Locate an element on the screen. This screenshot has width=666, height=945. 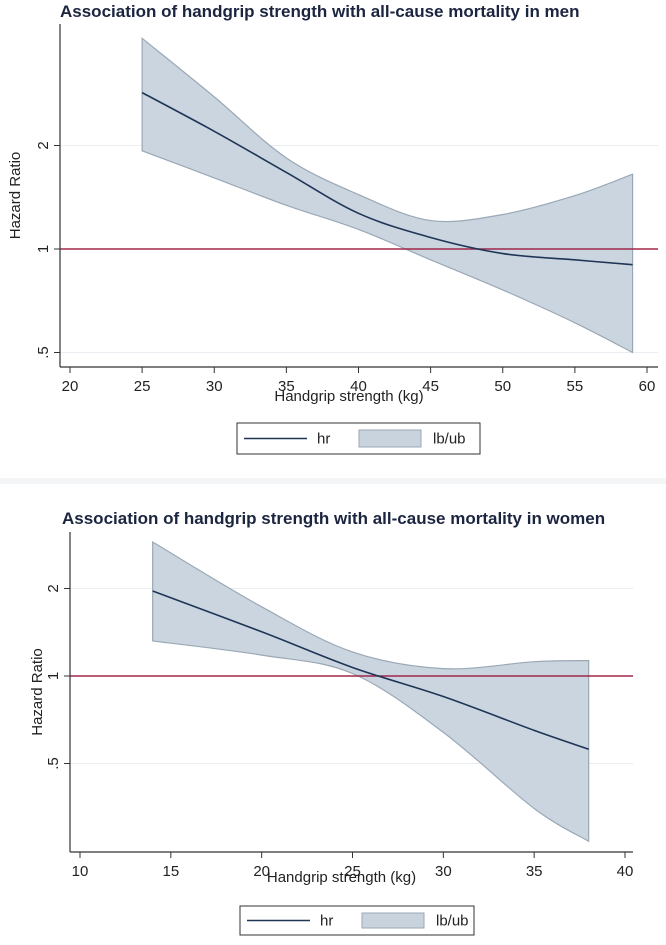
x-tick-label: 10 is located at coordinates (80, 871).